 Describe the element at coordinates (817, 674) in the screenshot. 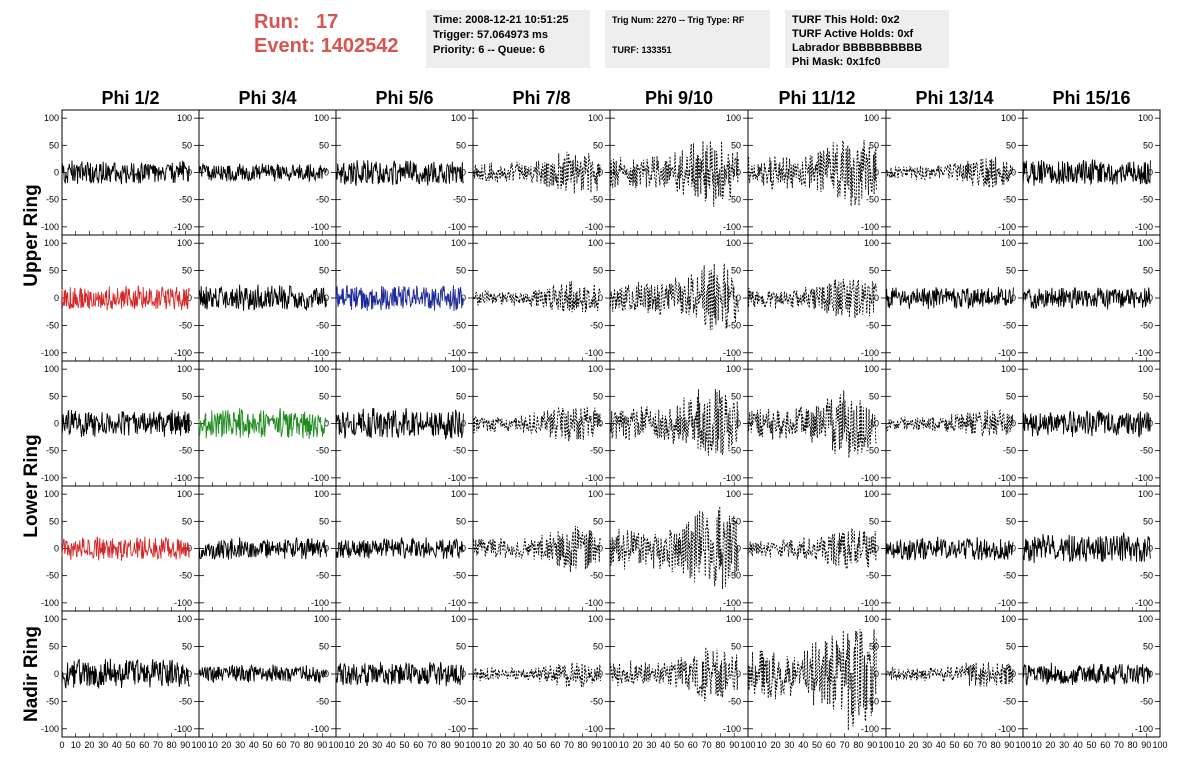

I see `panel-frame` at that location.